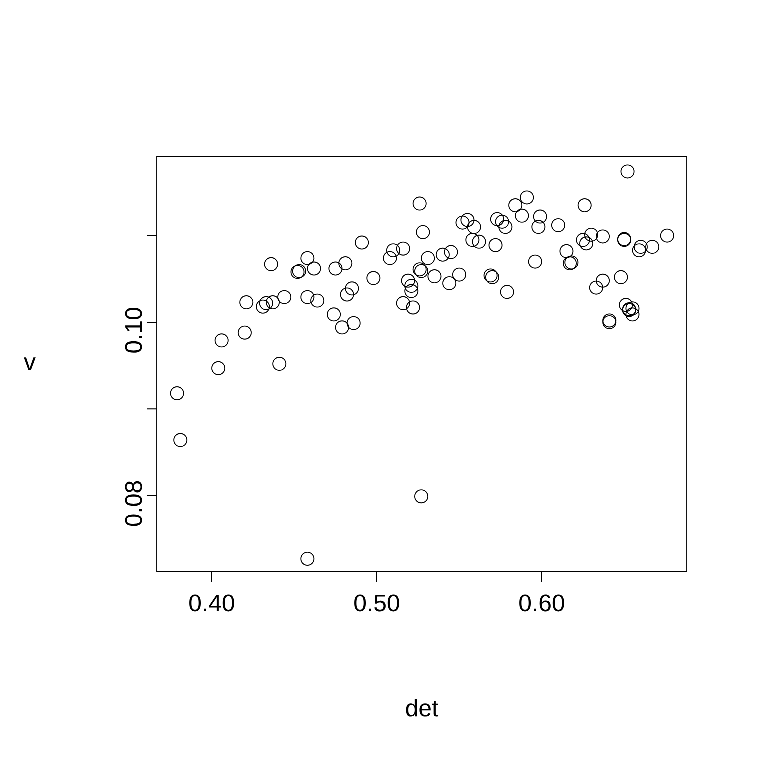 The width and height of the screenshot is (768, 768). What do you see at coordinates (133, 330) in the screenshot?
I see `y-tick-label: 0.10` at bounding box center [133, 330].